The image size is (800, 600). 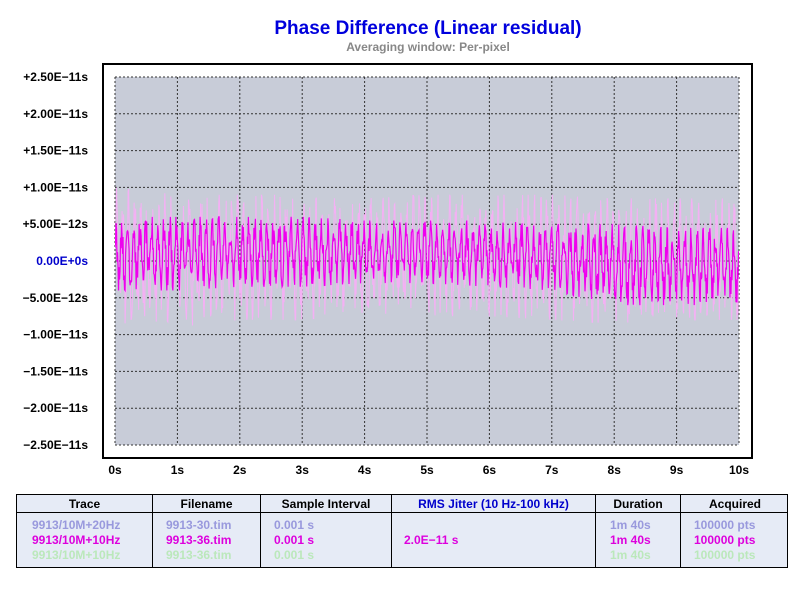 What do you see at coordinates (725, 540) in the screenshot?
I see `legend-row2-acquired: 100000 pts` at bounding box center [725, 540].